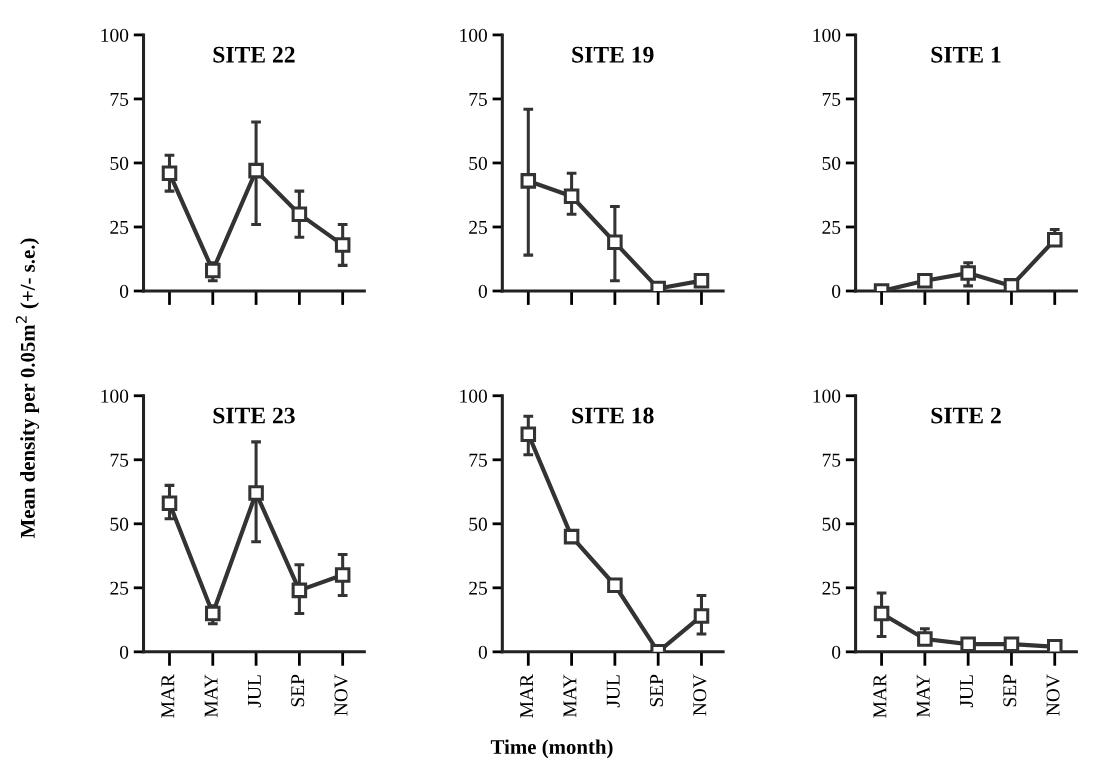  What do you see at coordinates (966, 54) in the screenshot?
I see `chart-title: SITE 1` at bounding box center [966, 54].